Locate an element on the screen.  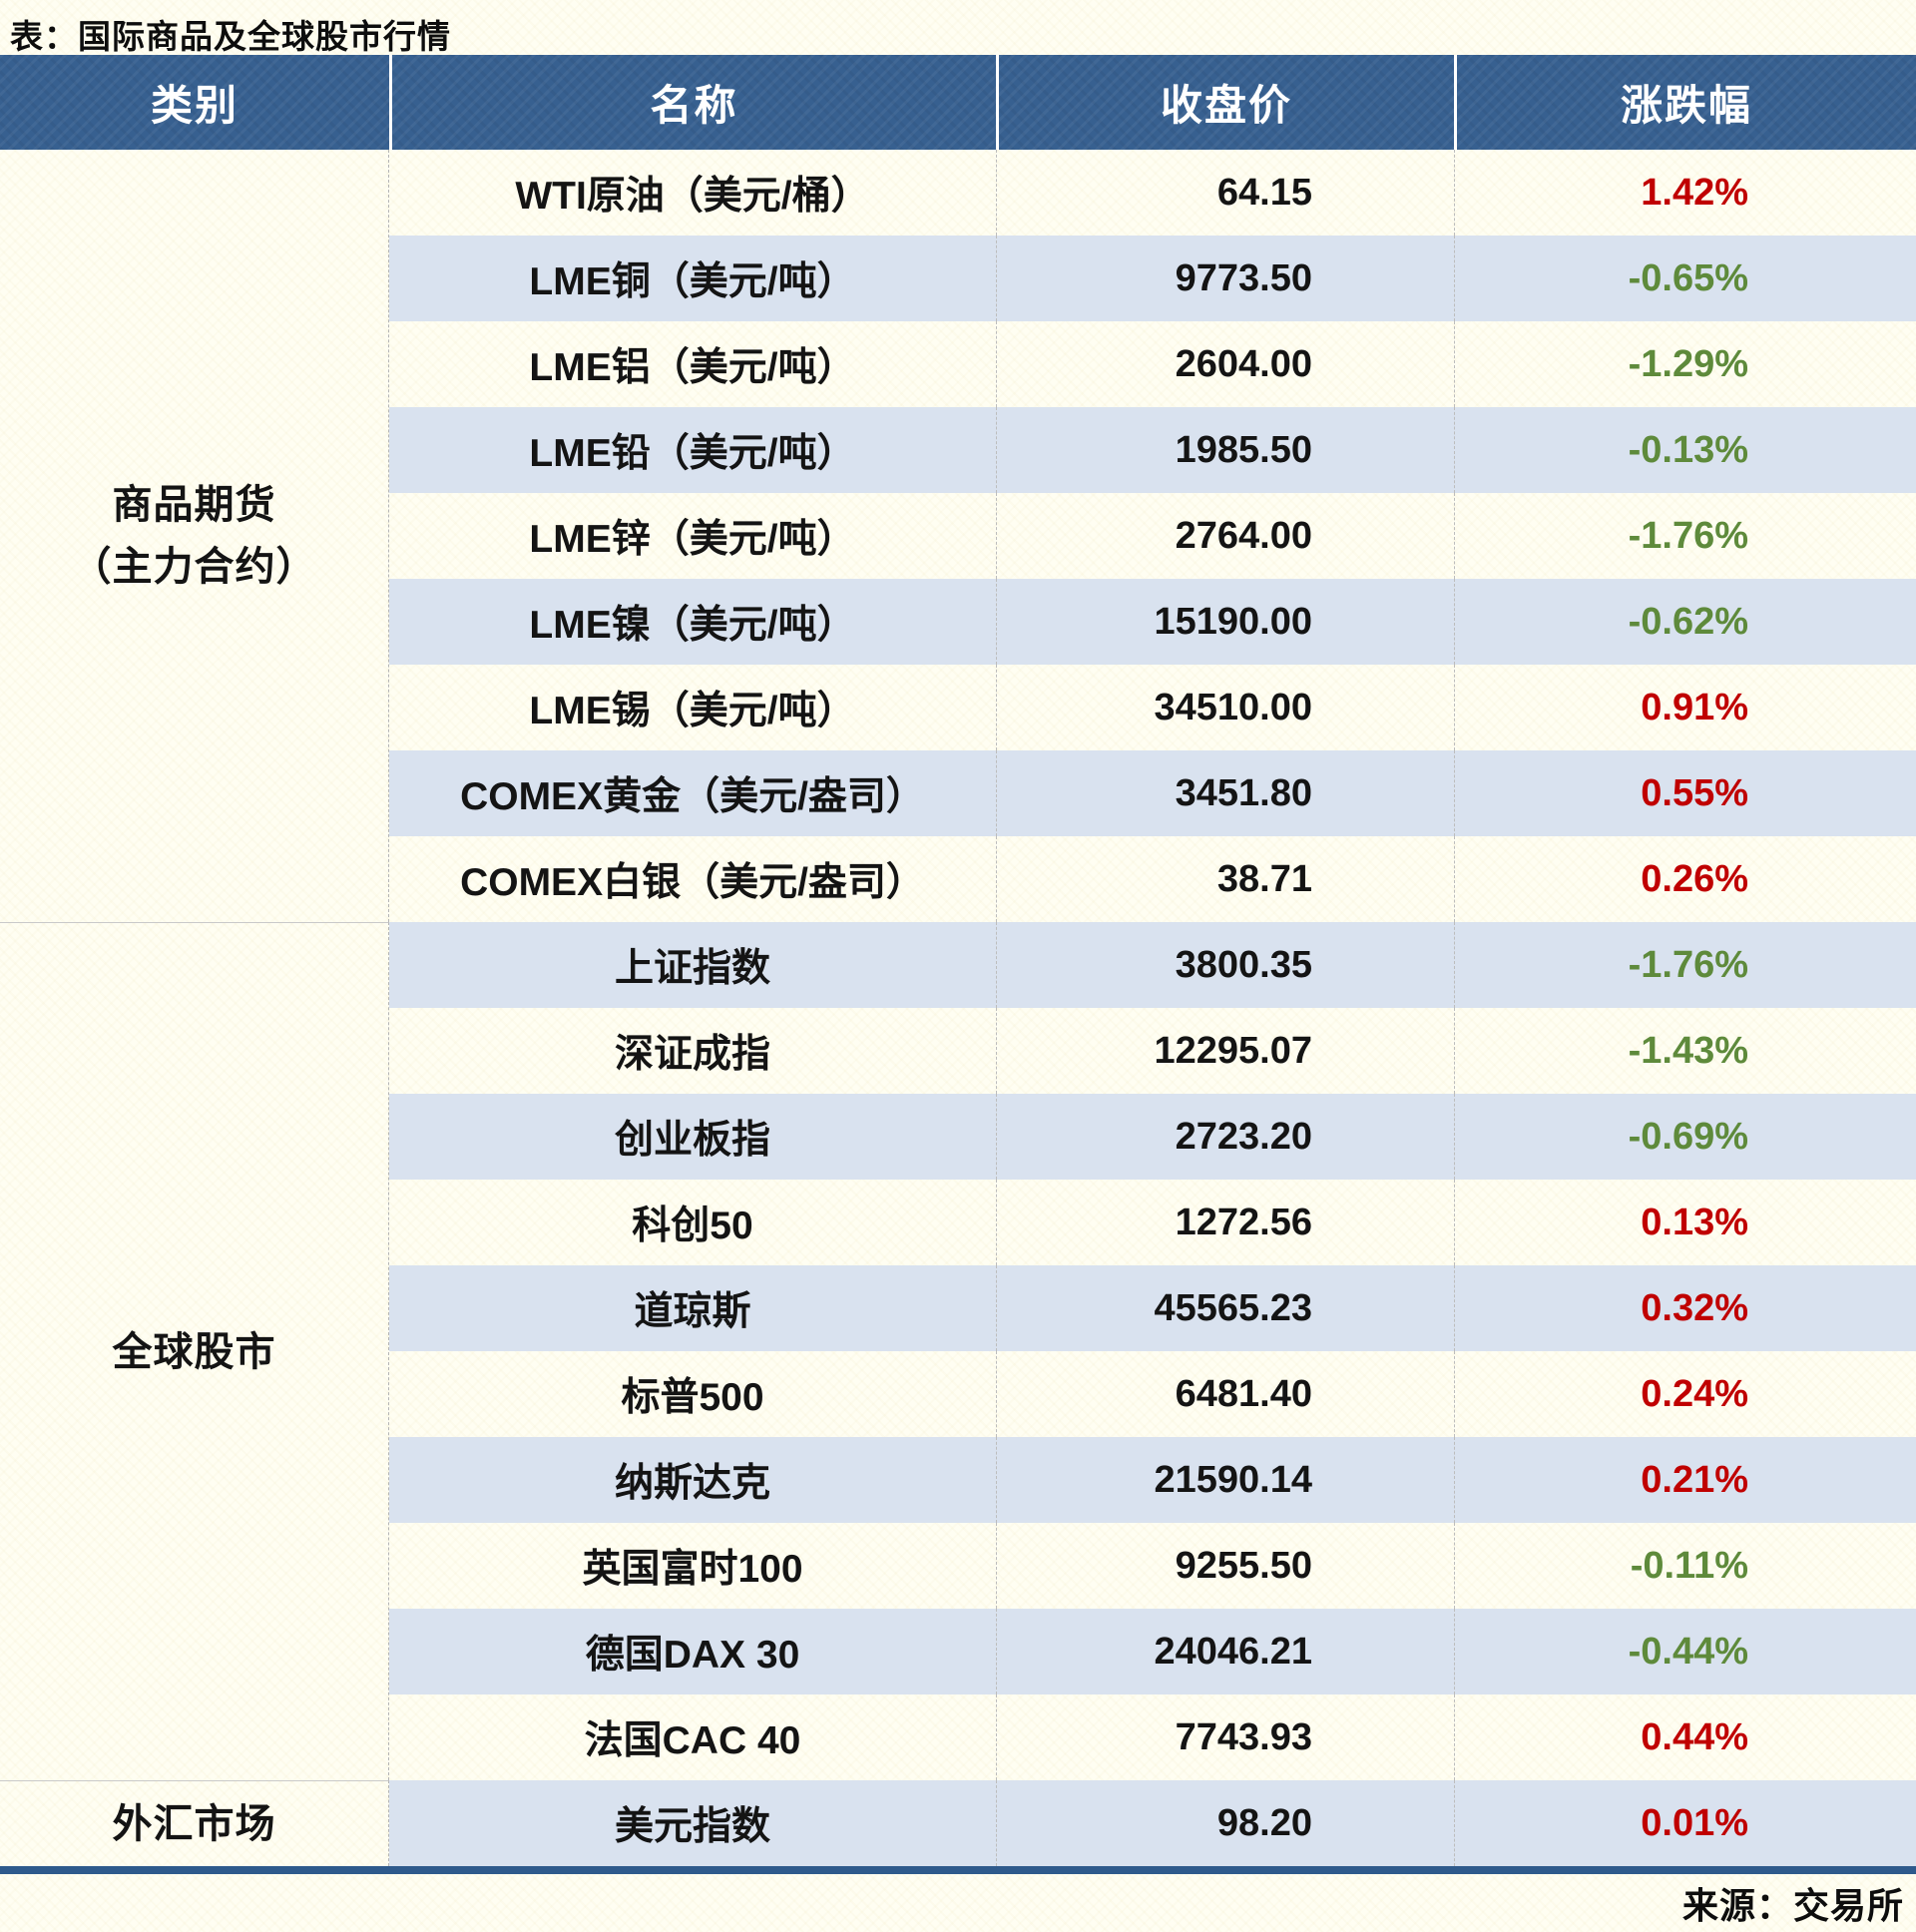
instrument-name: LME锌（美元/吨） is located at coordinates (692, 539).